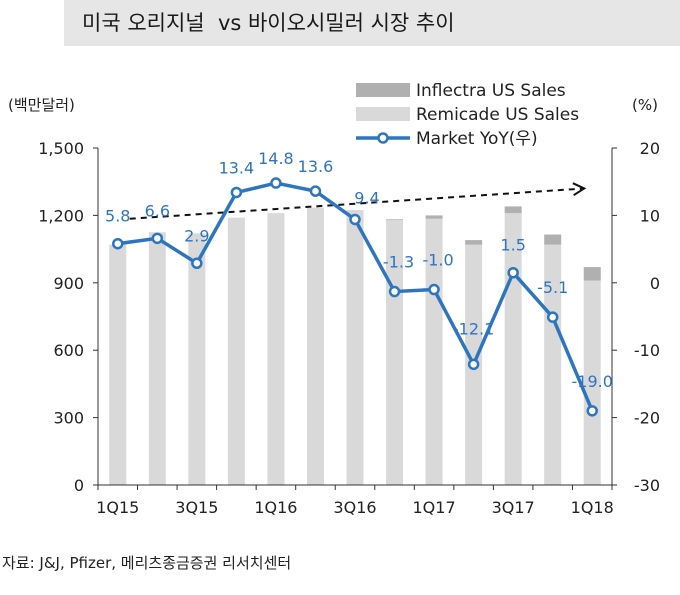  I want to click on legend-label-yoy: Market YoY(우), so click(477, 139).